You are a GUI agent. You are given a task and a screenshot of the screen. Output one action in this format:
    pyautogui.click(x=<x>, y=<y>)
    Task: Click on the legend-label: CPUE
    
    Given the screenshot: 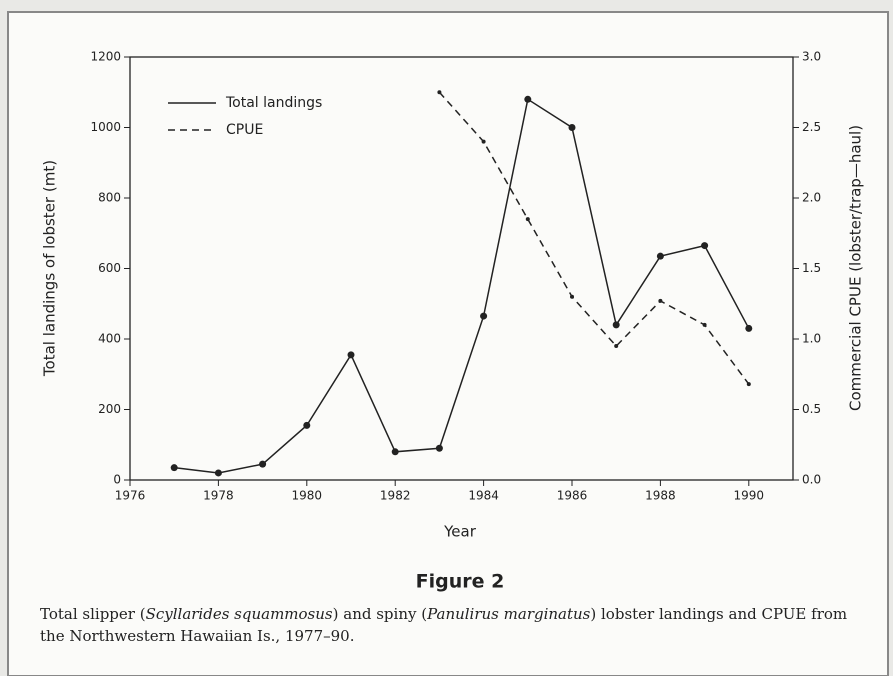 What is the action you would take?
    pyautogui.click(x=244, y=130)
    